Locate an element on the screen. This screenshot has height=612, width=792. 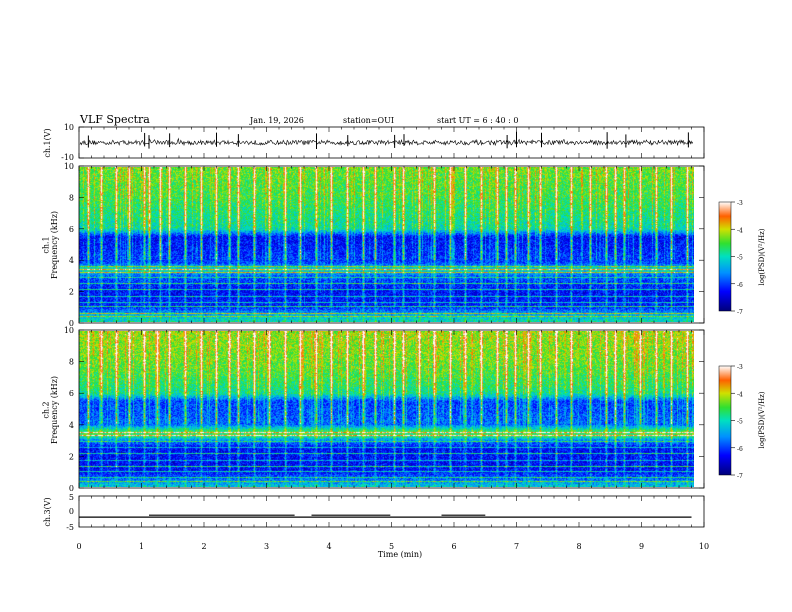
x-tick-label: 2 is located at coordinates (203, 546).